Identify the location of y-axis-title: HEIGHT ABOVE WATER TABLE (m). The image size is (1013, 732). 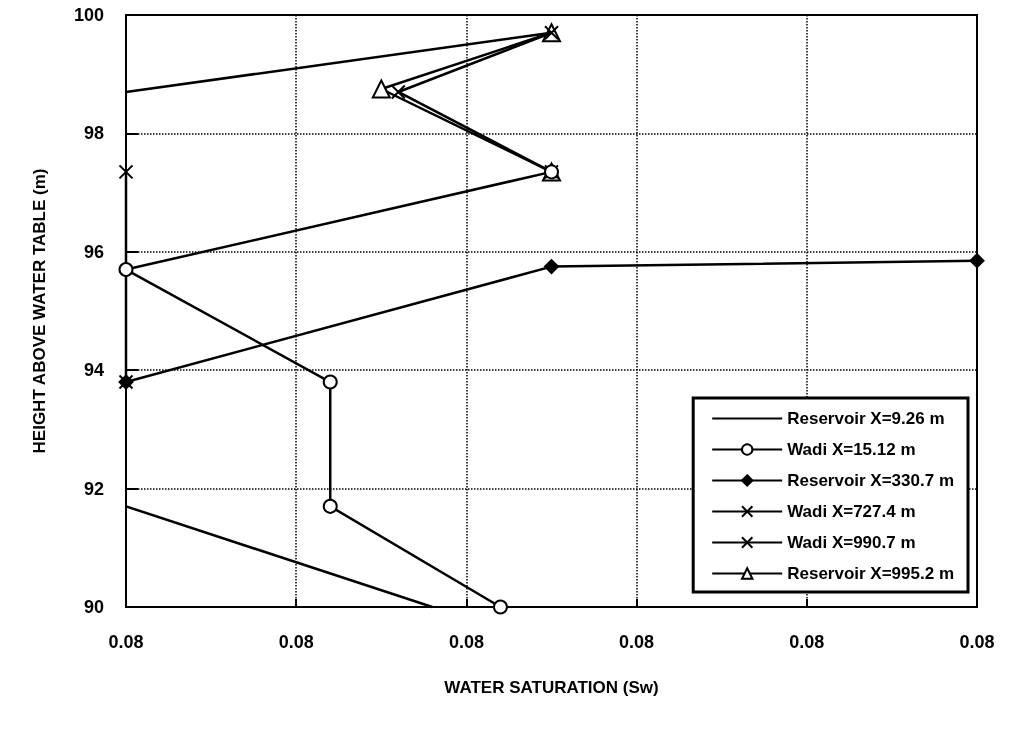
(39, 311).